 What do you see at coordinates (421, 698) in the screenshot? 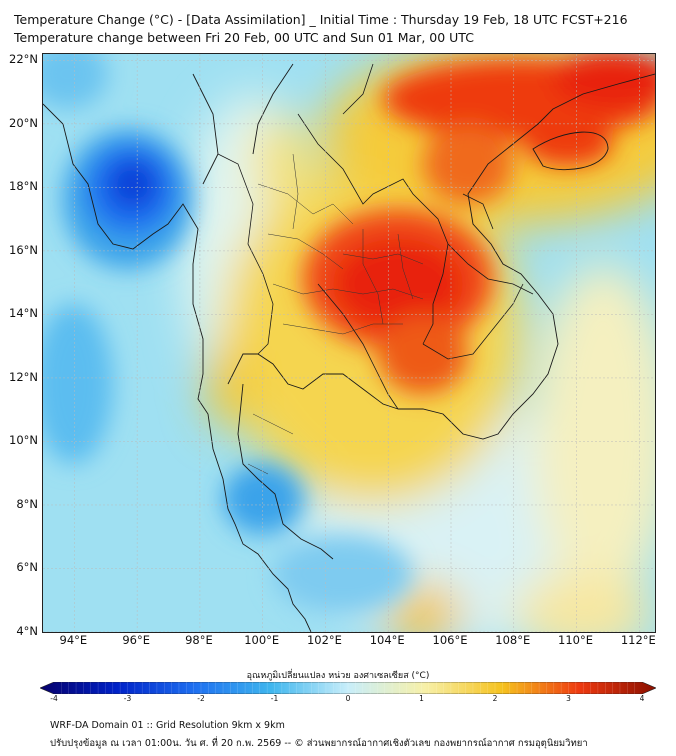
I see `colorbar-tick-label: 1` at bounding box center [421, 698].